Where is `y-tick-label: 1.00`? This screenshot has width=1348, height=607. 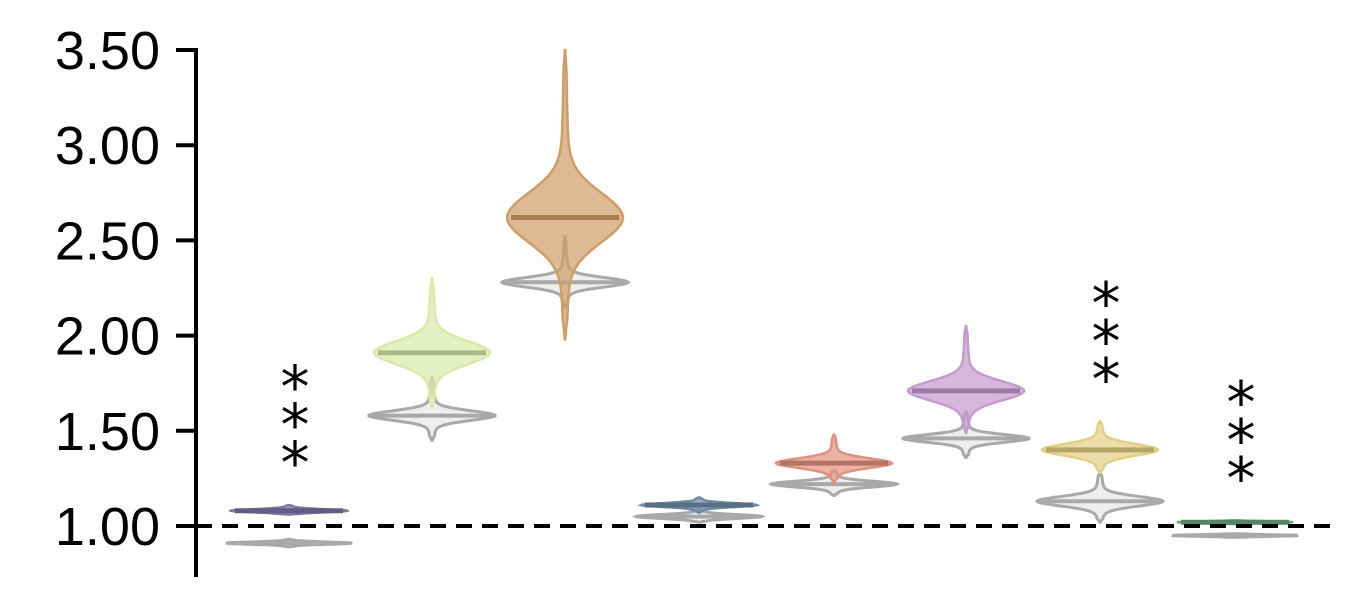
y-tick-label: 1.00 is located at coordinates (107, 527).